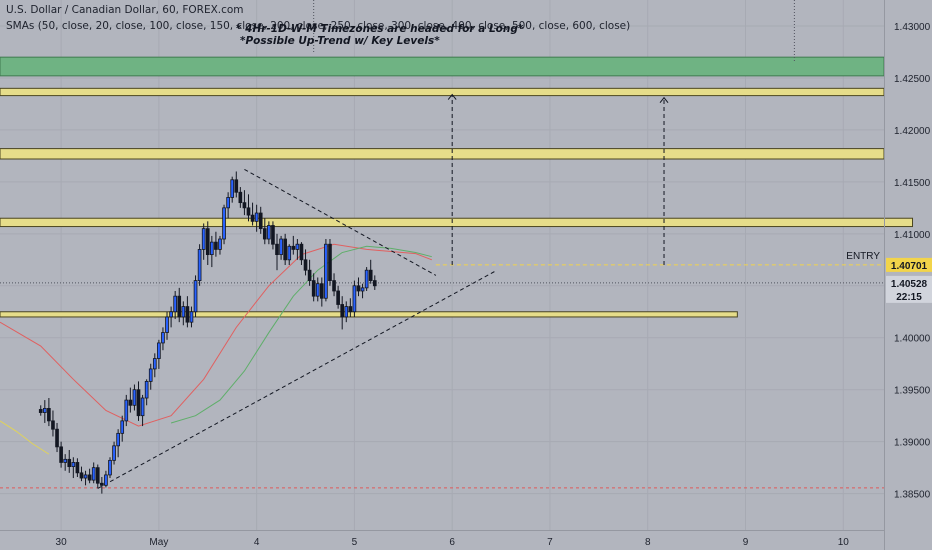  Describe the element at coordinates (452, 542) in the screenshot. I see `x-tick-label: 6` at that location.